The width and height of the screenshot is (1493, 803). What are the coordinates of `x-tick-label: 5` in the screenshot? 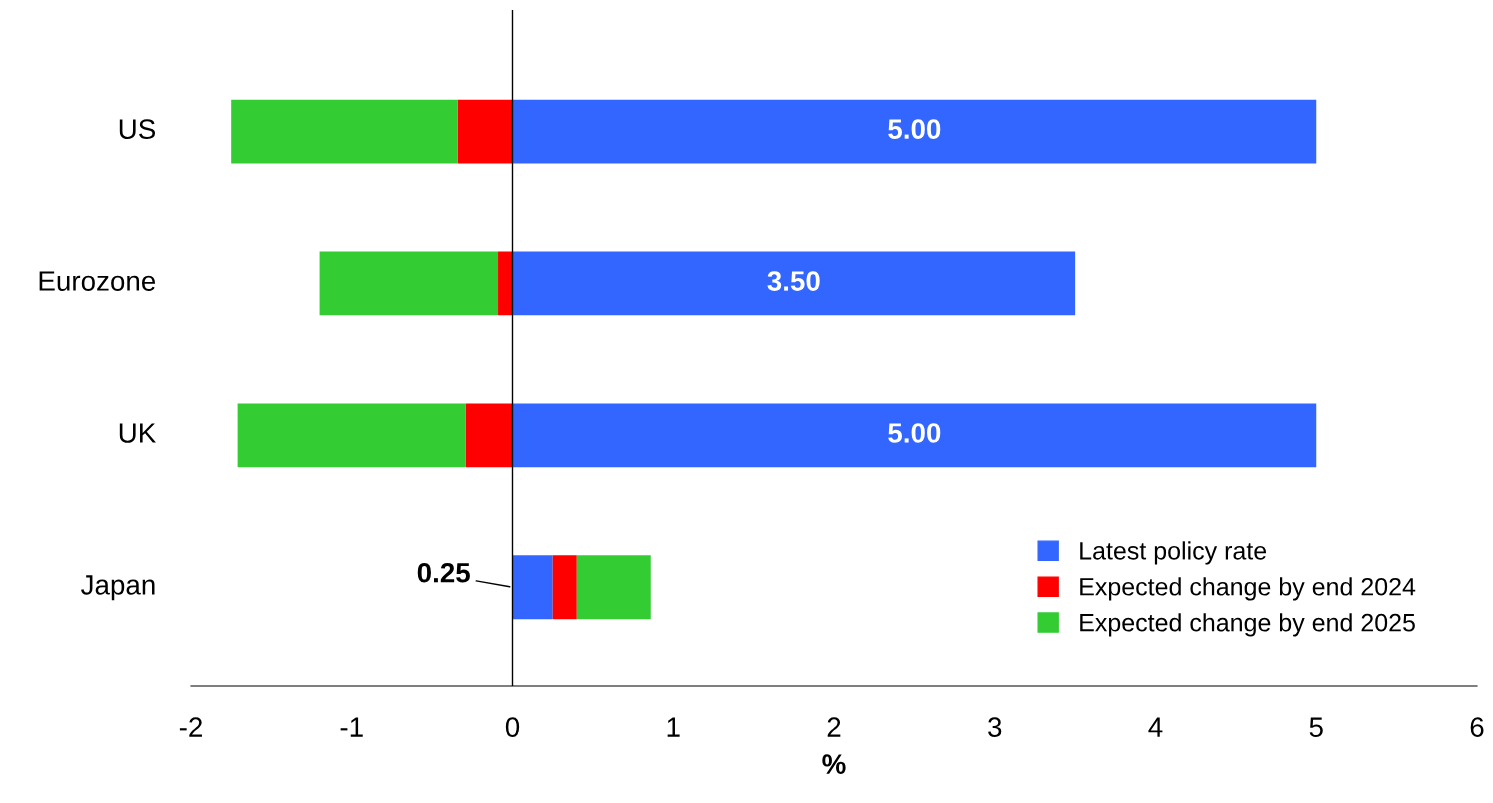 It's located at (1316, 727).